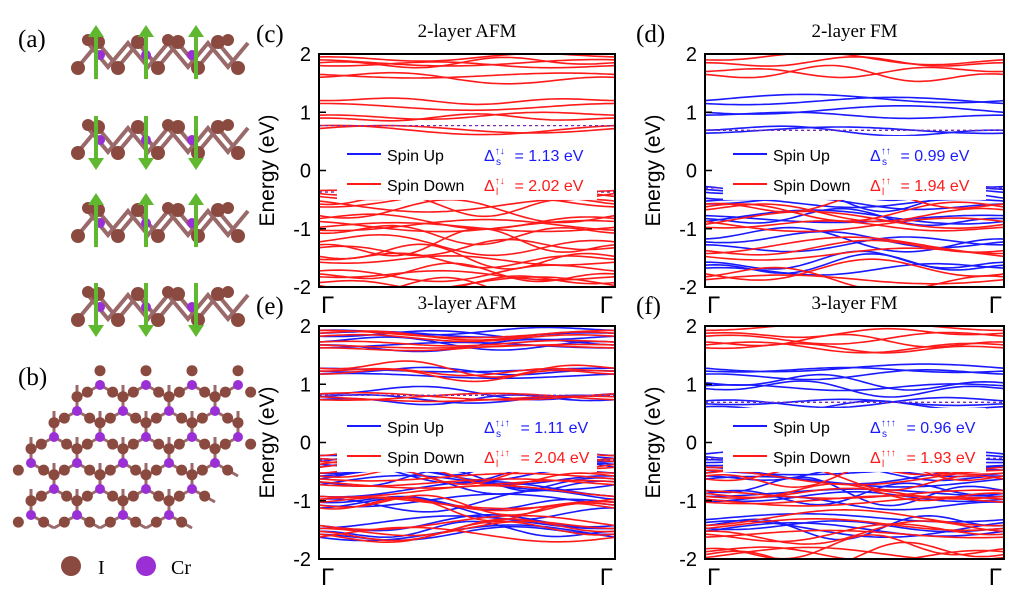 This screenshot has width=1024, height=589. What do you see at coordinates (691, 327) in the screenshot?
I see `y-tick-label: 2` at bounding box center [691, 327].